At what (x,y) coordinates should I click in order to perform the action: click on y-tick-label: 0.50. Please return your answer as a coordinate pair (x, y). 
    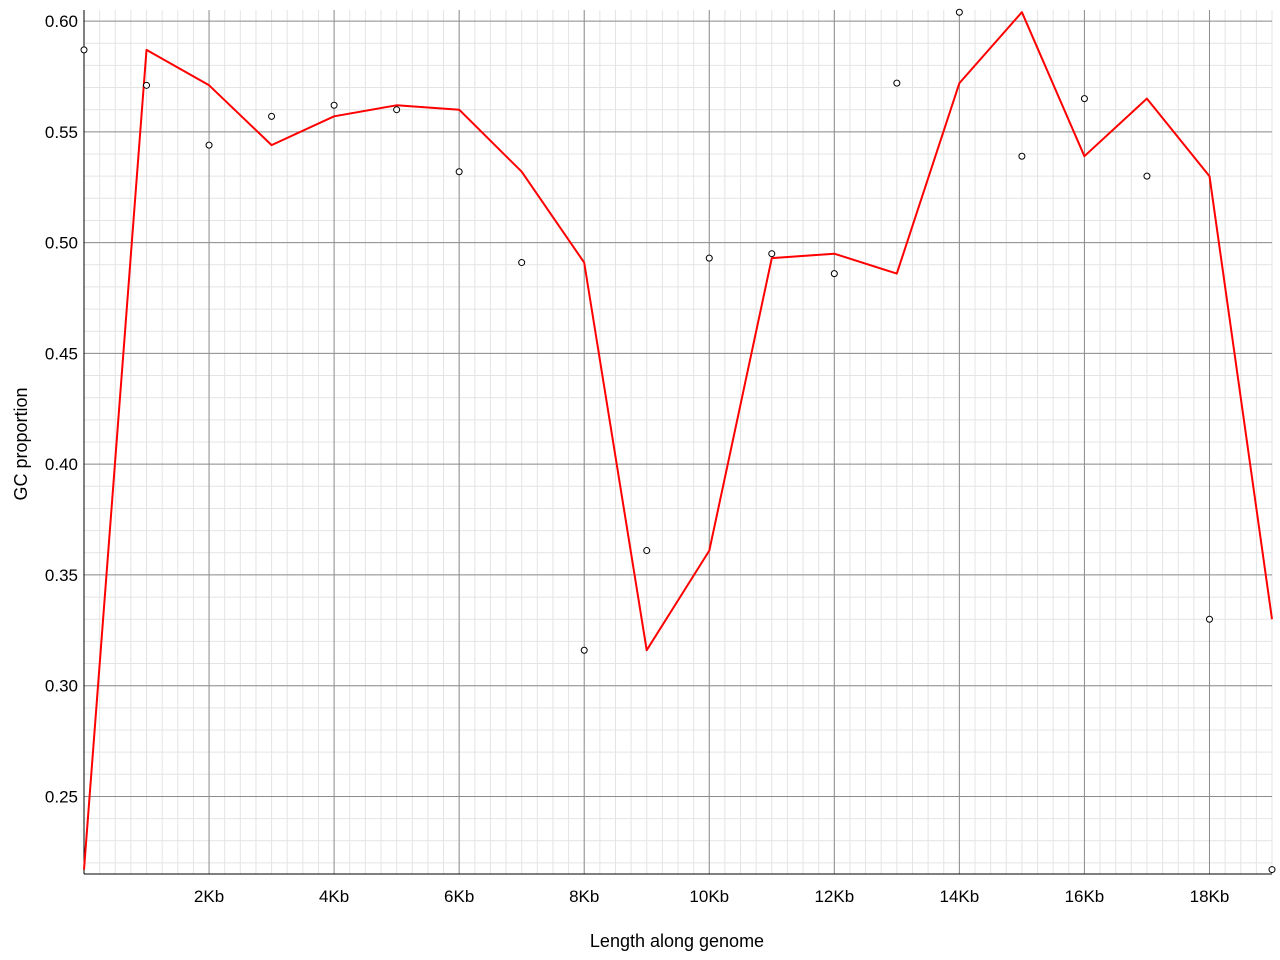
    Looking at the image, I should click on (61, 243).